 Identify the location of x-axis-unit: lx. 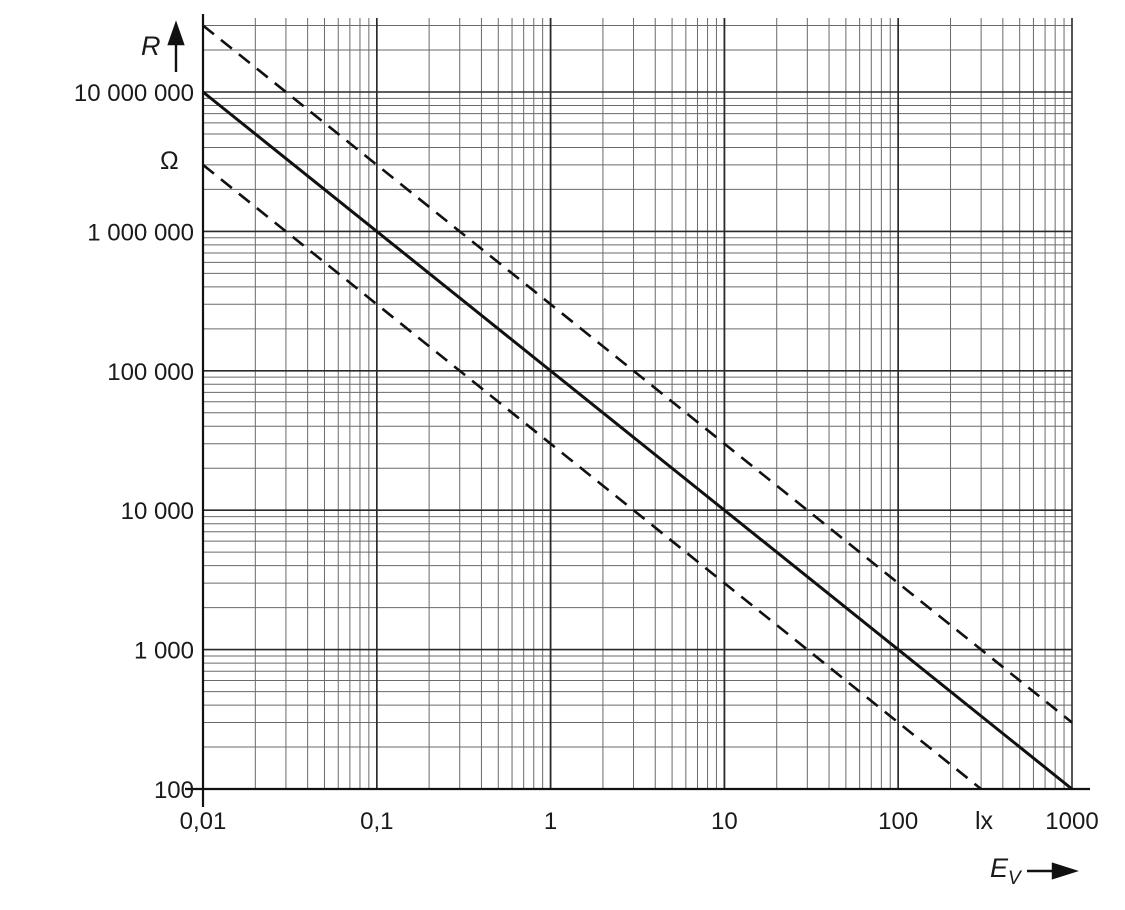
(984, 821).